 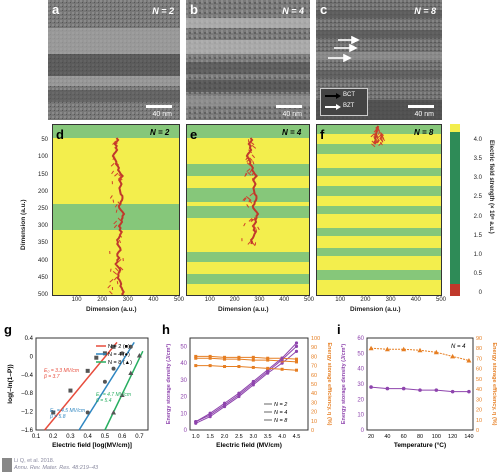 What do you see at coordinates (436, 352) in the screenshot?
I see `efficiency-point-i` at bounding box center [436, 352].